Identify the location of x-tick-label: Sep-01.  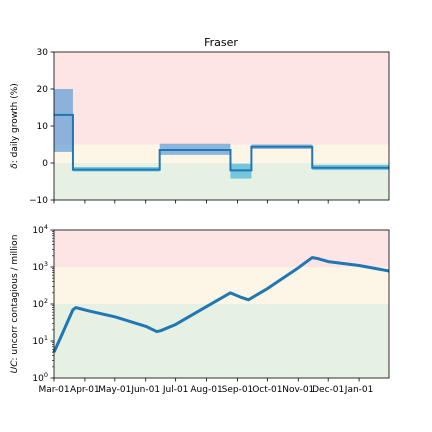
(238, 390).